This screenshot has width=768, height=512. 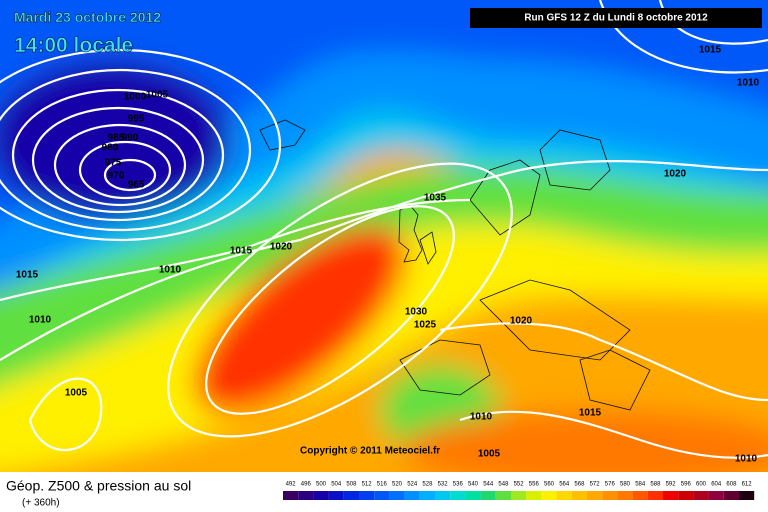 I want to click on isobar-label: 995, so click(x=136, y=119).